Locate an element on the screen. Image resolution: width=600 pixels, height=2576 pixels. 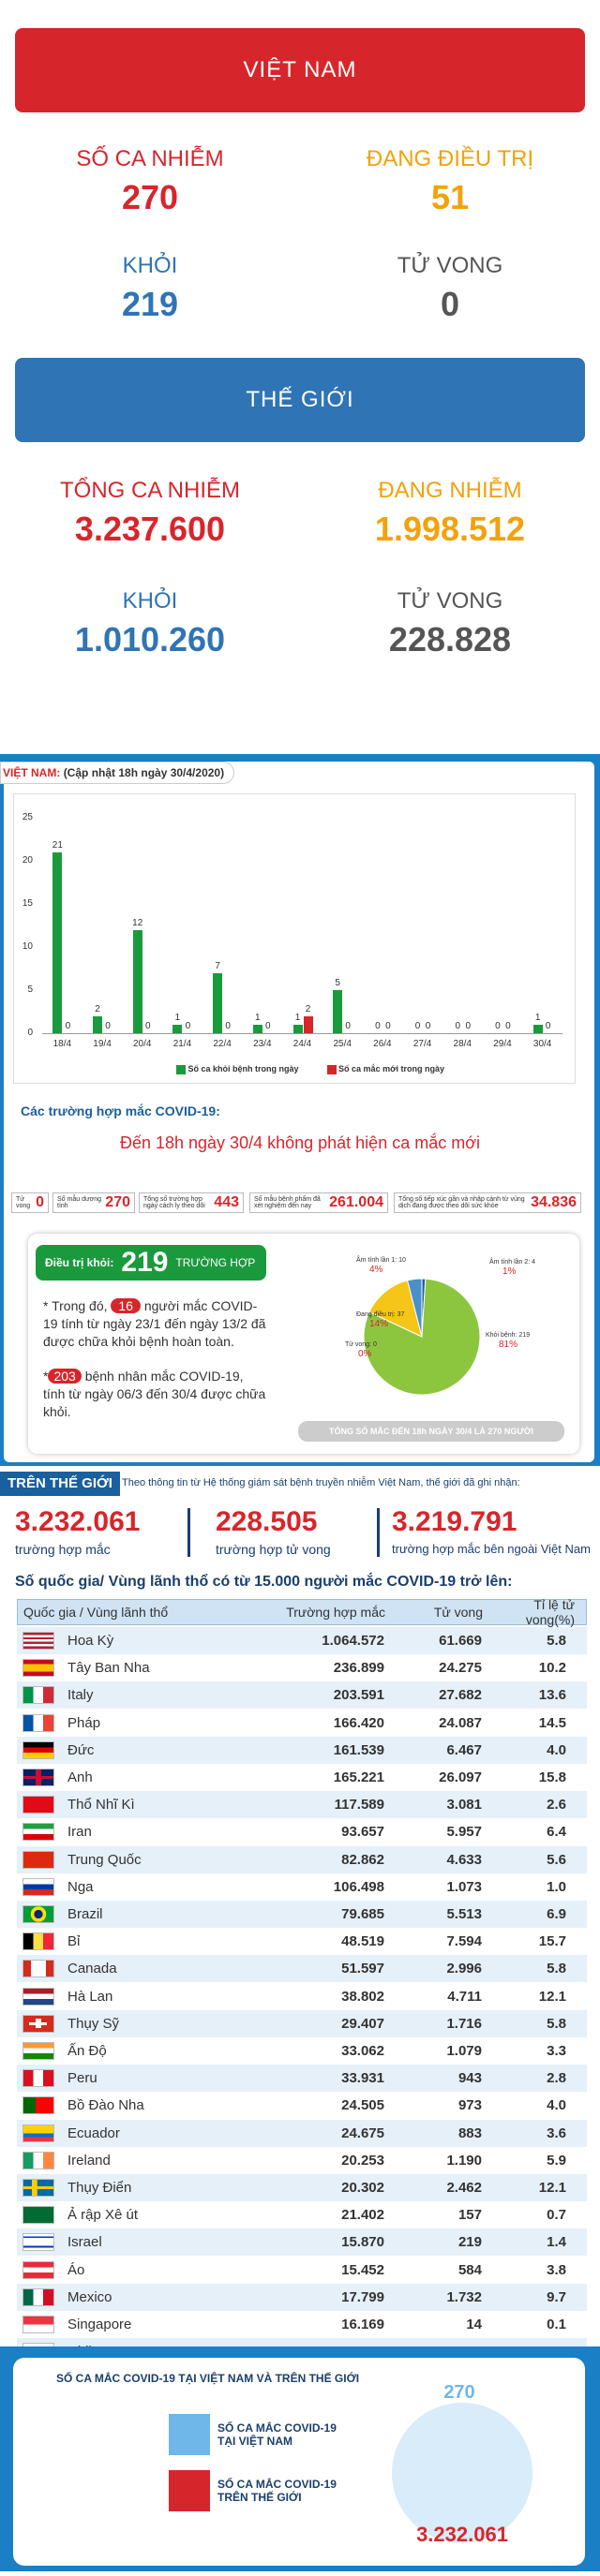
cases-cell: 15.452 is located at coordinates (362, 2269).